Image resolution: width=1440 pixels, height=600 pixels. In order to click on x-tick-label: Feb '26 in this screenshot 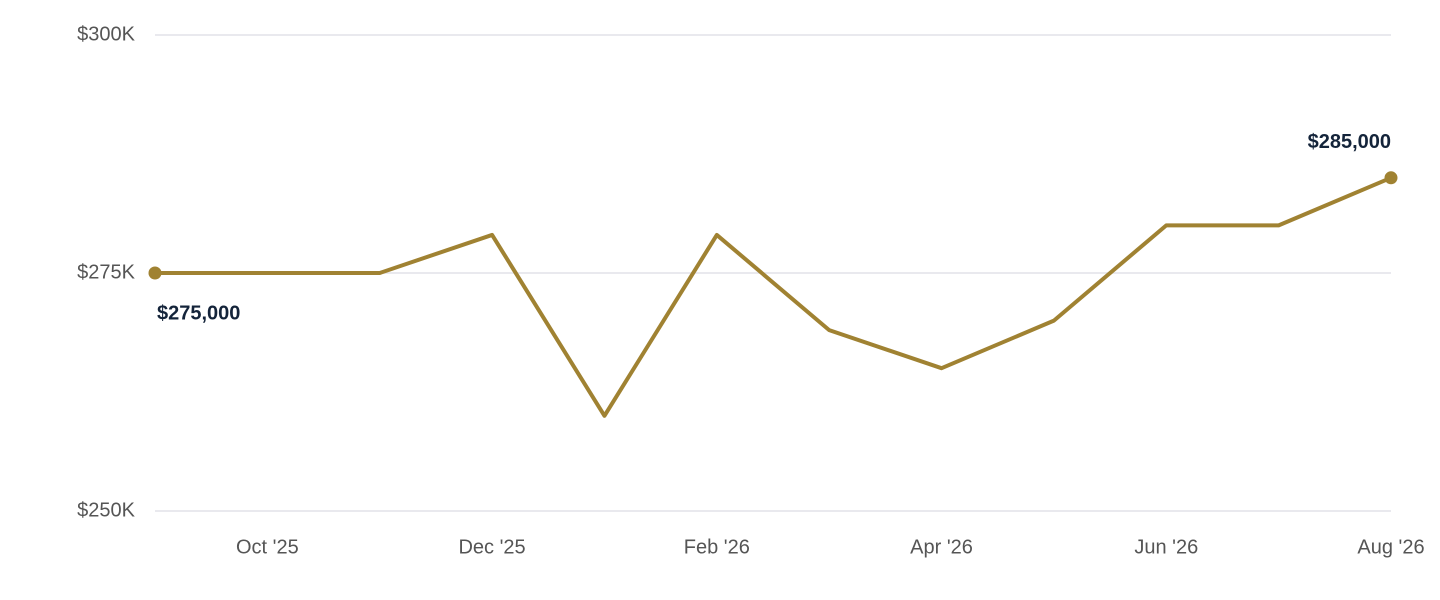, I will do `click(717, 547)`.